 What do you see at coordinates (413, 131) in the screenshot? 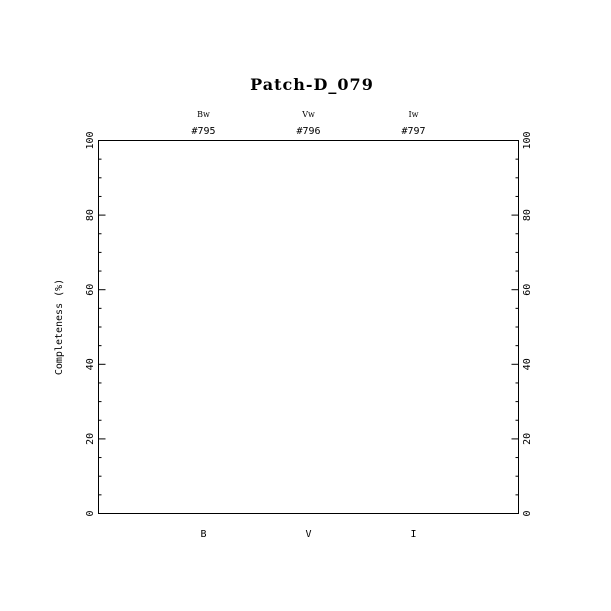
I see `frame-id-label: #797` at bounding box center [413, 131].